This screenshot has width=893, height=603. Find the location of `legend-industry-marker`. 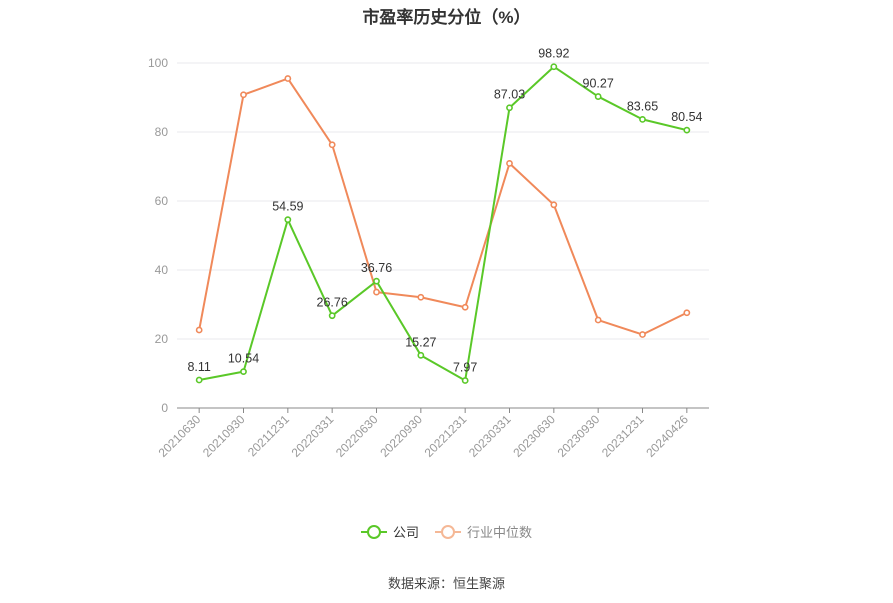

legend-industry-marker is located at coordinates (448, 531).